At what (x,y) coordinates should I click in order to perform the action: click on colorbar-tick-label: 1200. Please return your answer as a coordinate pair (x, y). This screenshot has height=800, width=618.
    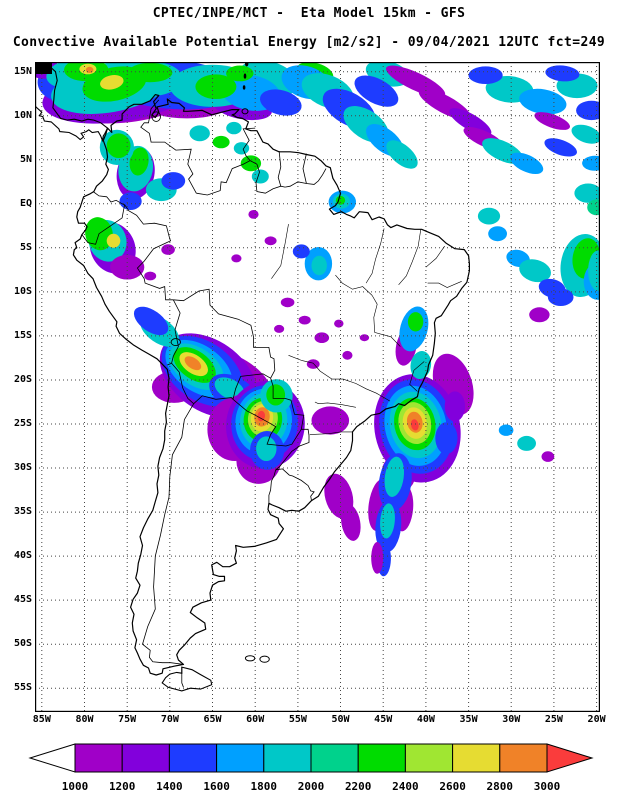
    Looking at the image, I should click on (122, 786).